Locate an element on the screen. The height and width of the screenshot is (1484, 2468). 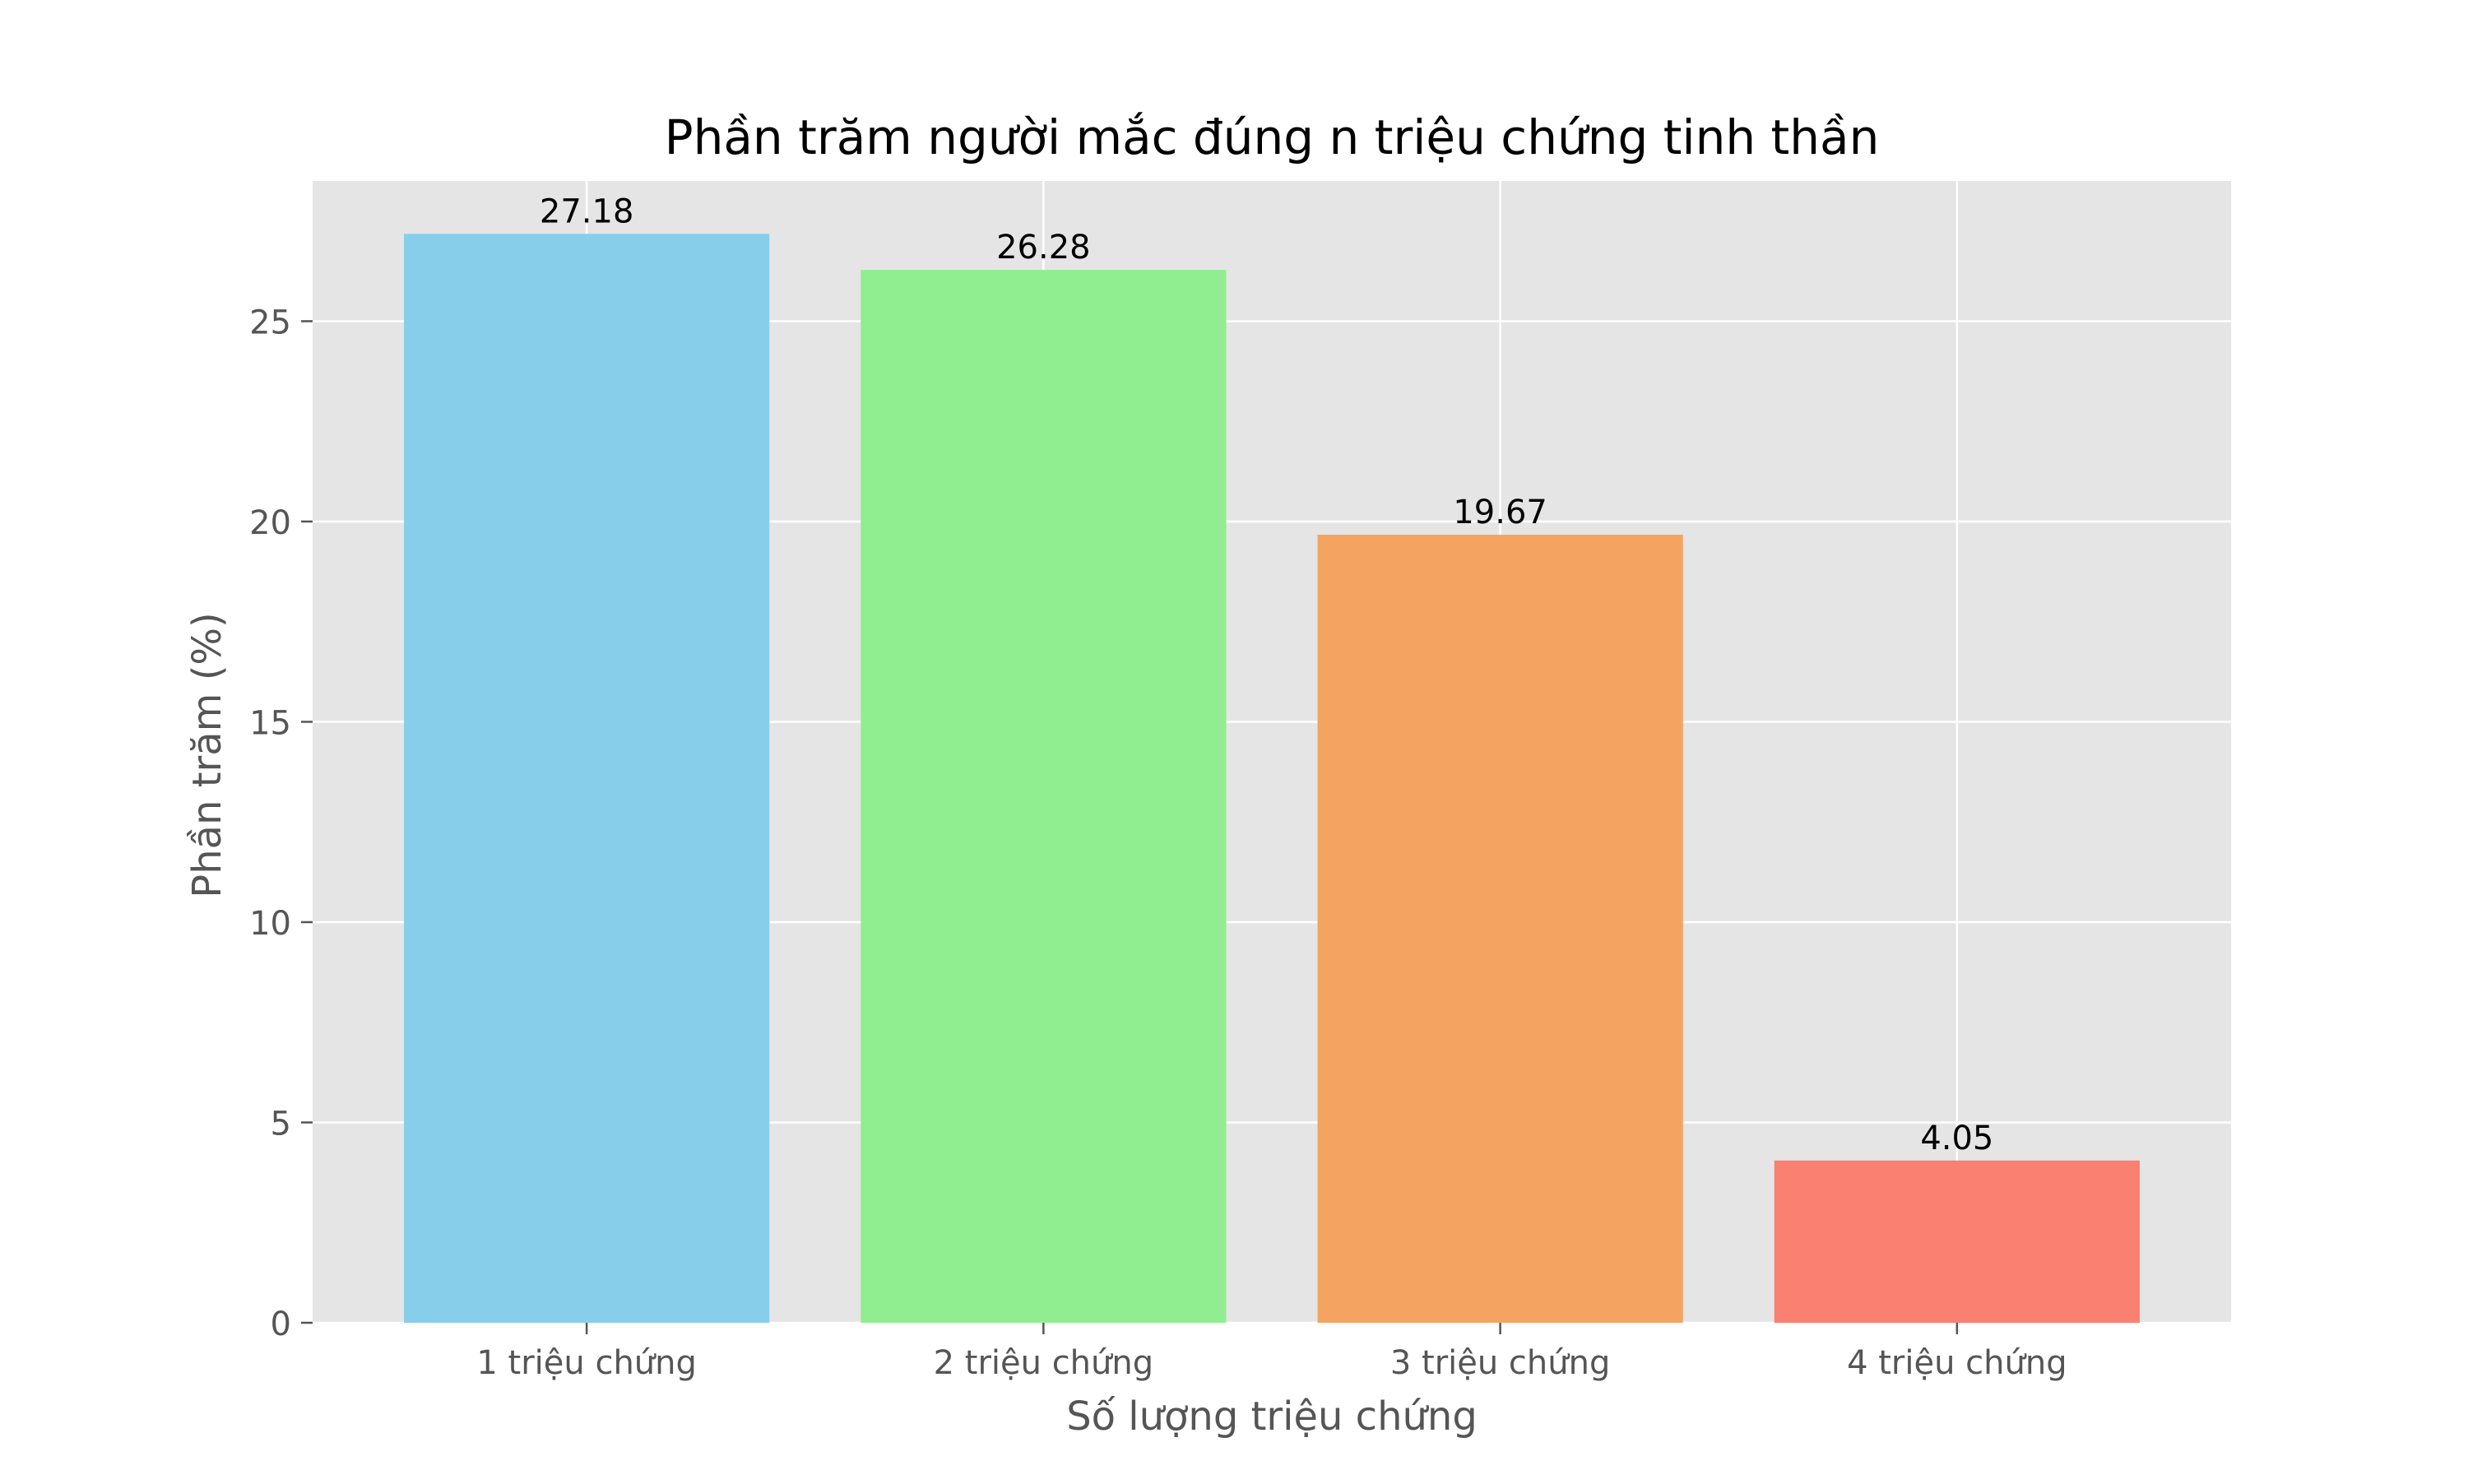
y-tick-label: 5 is located at coordinates (281, 1124).